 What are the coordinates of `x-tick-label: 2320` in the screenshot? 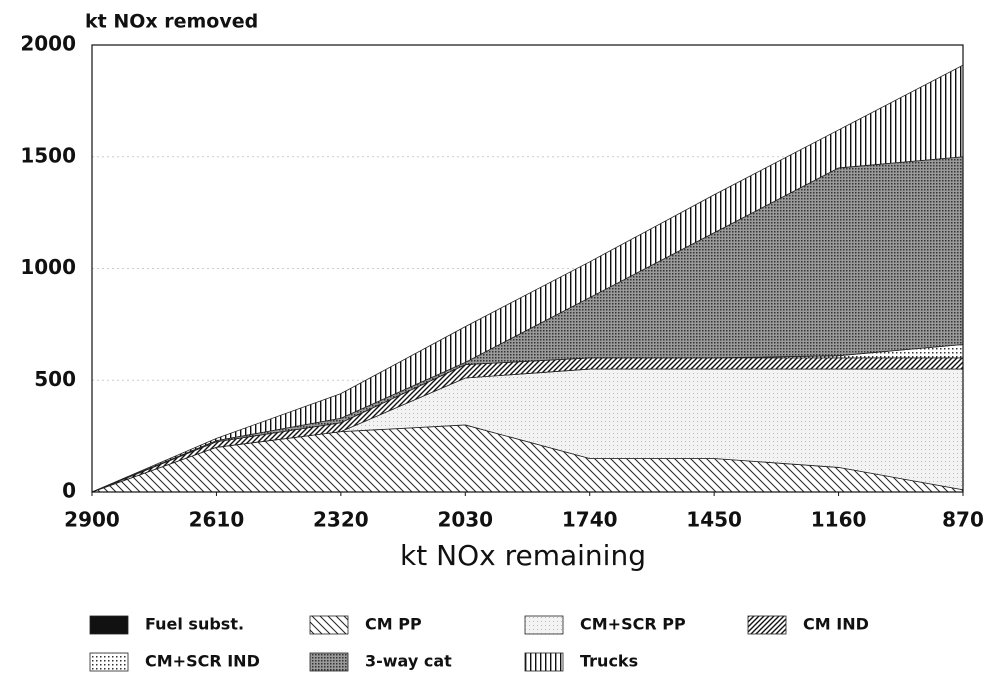 It's located at (341, 520).